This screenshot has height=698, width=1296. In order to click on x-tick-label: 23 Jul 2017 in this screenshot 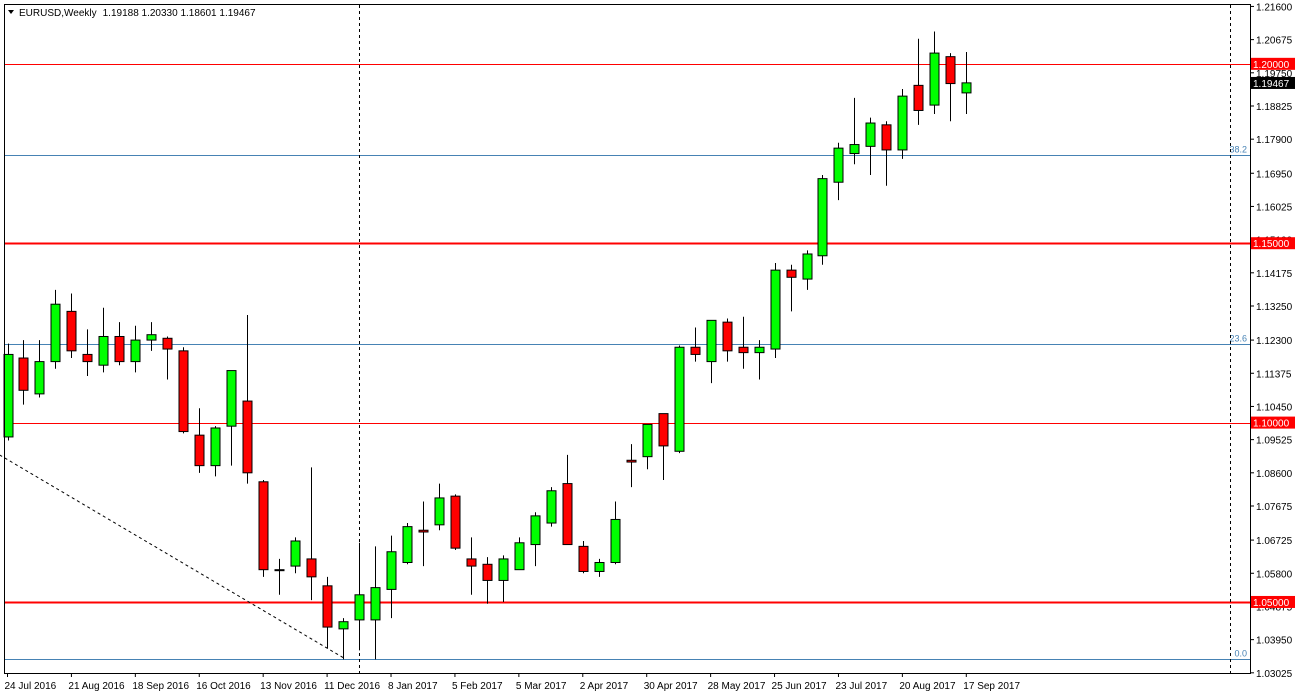, I will do `click(861, 686)`.